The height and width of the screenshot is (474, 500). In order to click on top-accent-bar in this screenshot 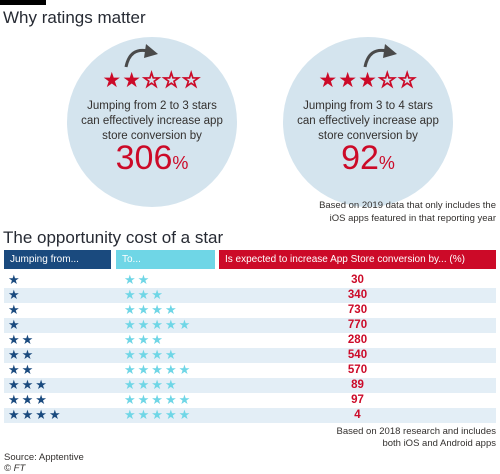, I will do `click(23, 2)`.